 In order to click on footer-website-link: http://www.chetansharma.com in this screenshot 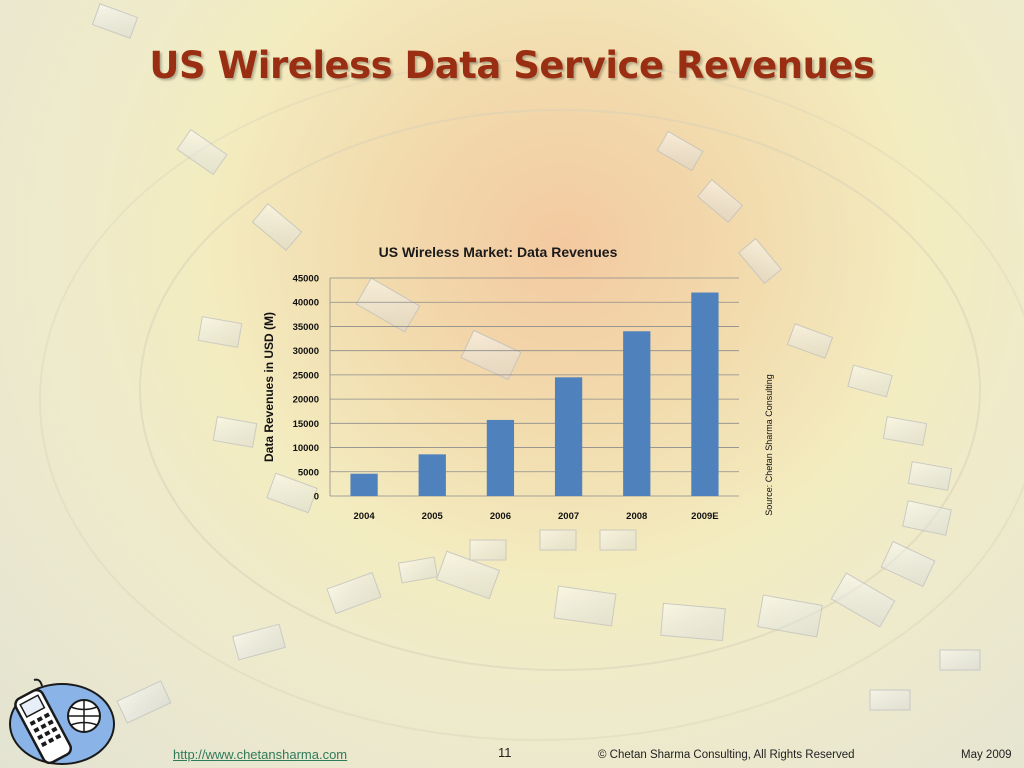, I will do `click(260, 754)`.